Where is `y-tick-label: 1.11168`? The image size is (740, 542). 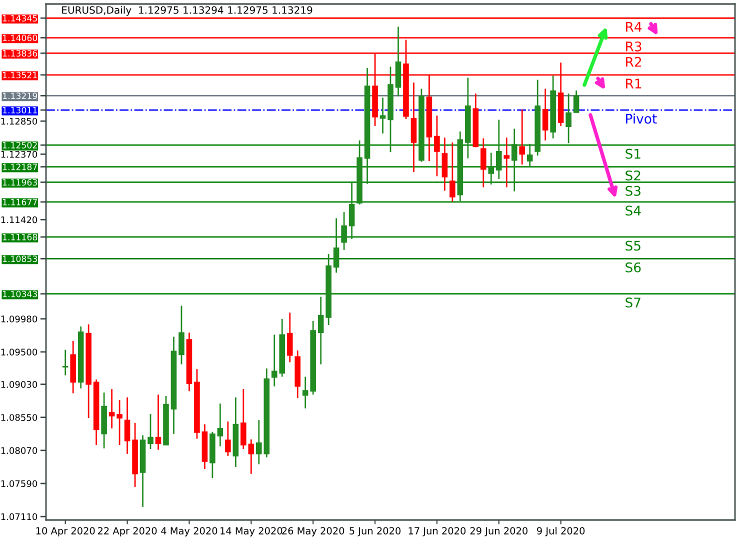 y-tick-label: 1.11168 is located at coordinates (20, 237).